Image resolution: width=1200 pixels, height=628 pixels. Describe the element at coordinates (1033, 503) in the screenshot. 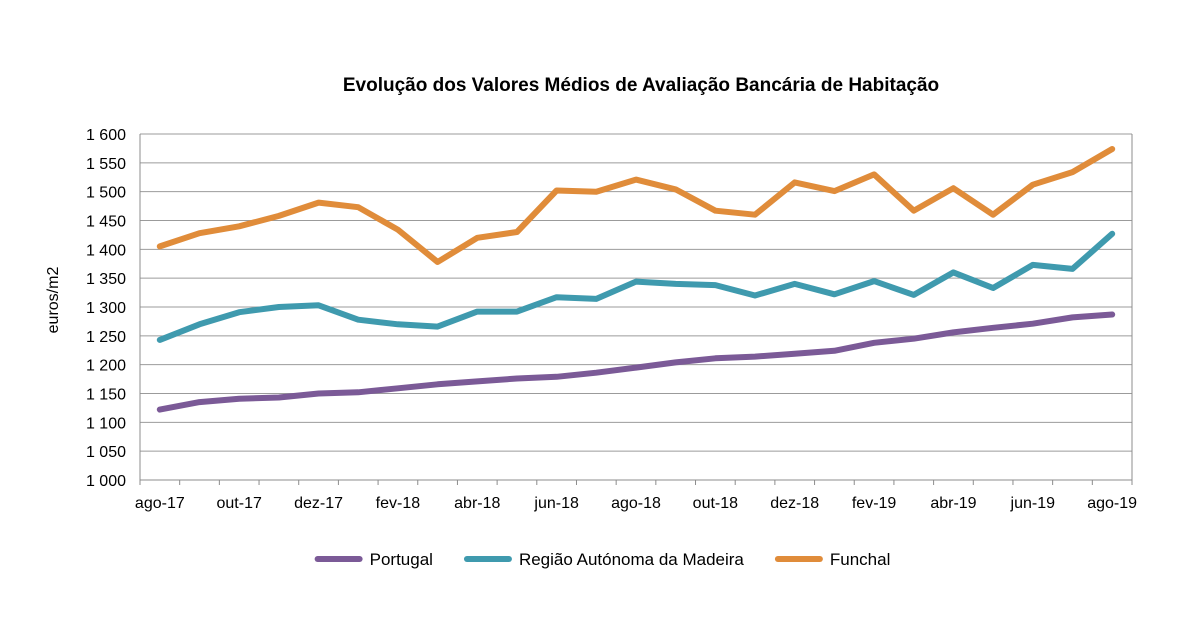

I see `x-tick-label: jun-19` at that location.